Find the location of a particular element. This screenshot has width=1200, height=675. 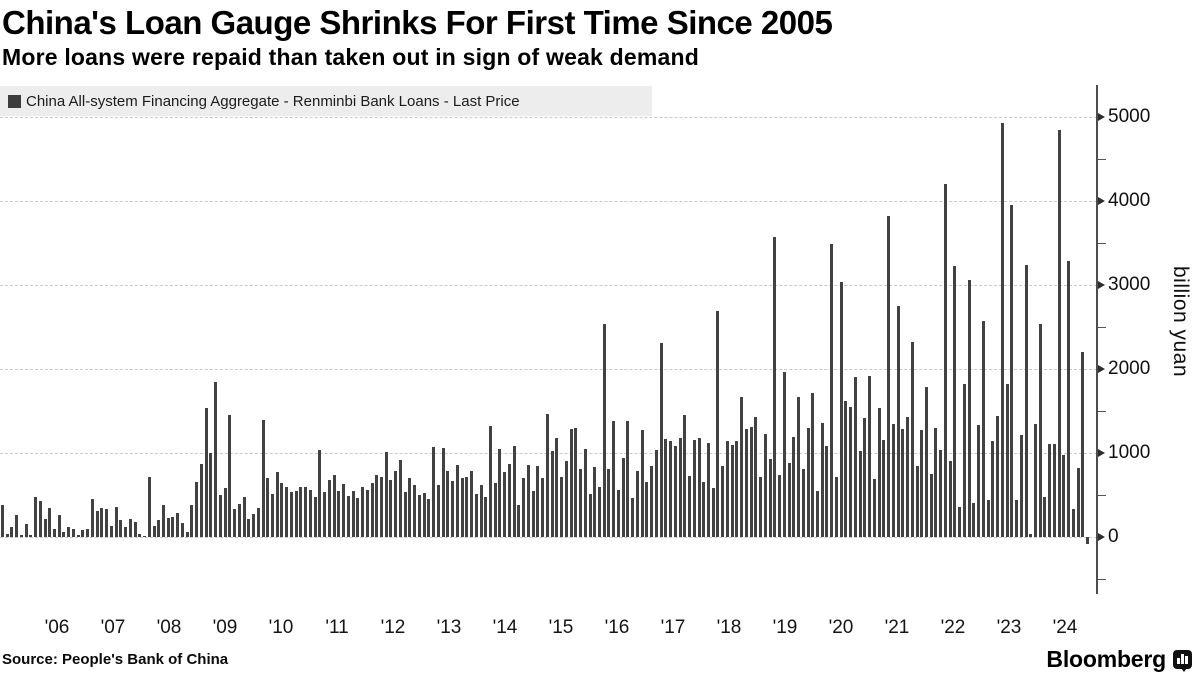

x-tick-label: '21 is located at coordinates (897, 627).